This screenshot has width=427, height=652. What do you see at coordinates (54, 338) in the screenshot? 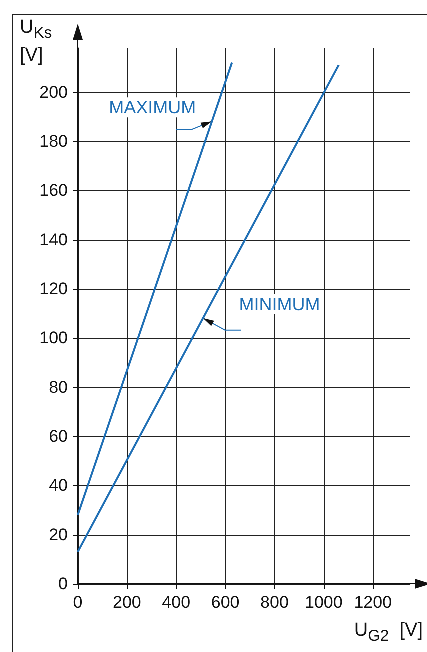
I see `y-tick-label: 100` at bounding box center [54, 338].